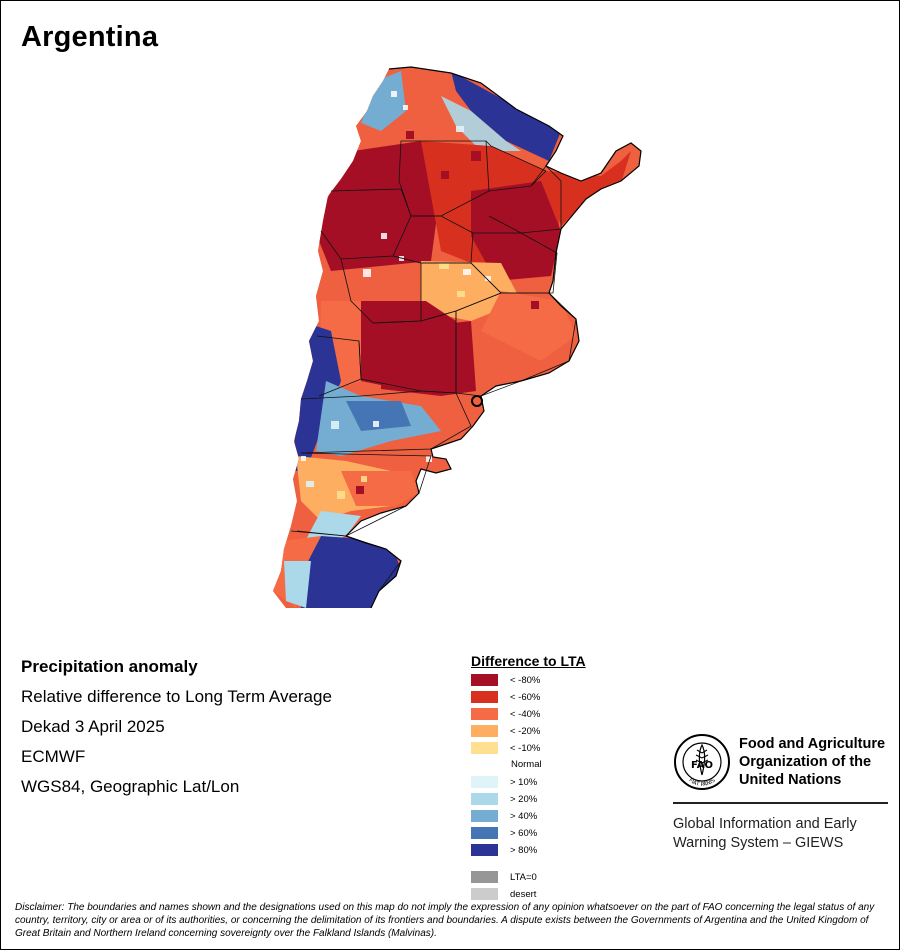  I want to click on legend-label: > 40%, so click(524, 816).